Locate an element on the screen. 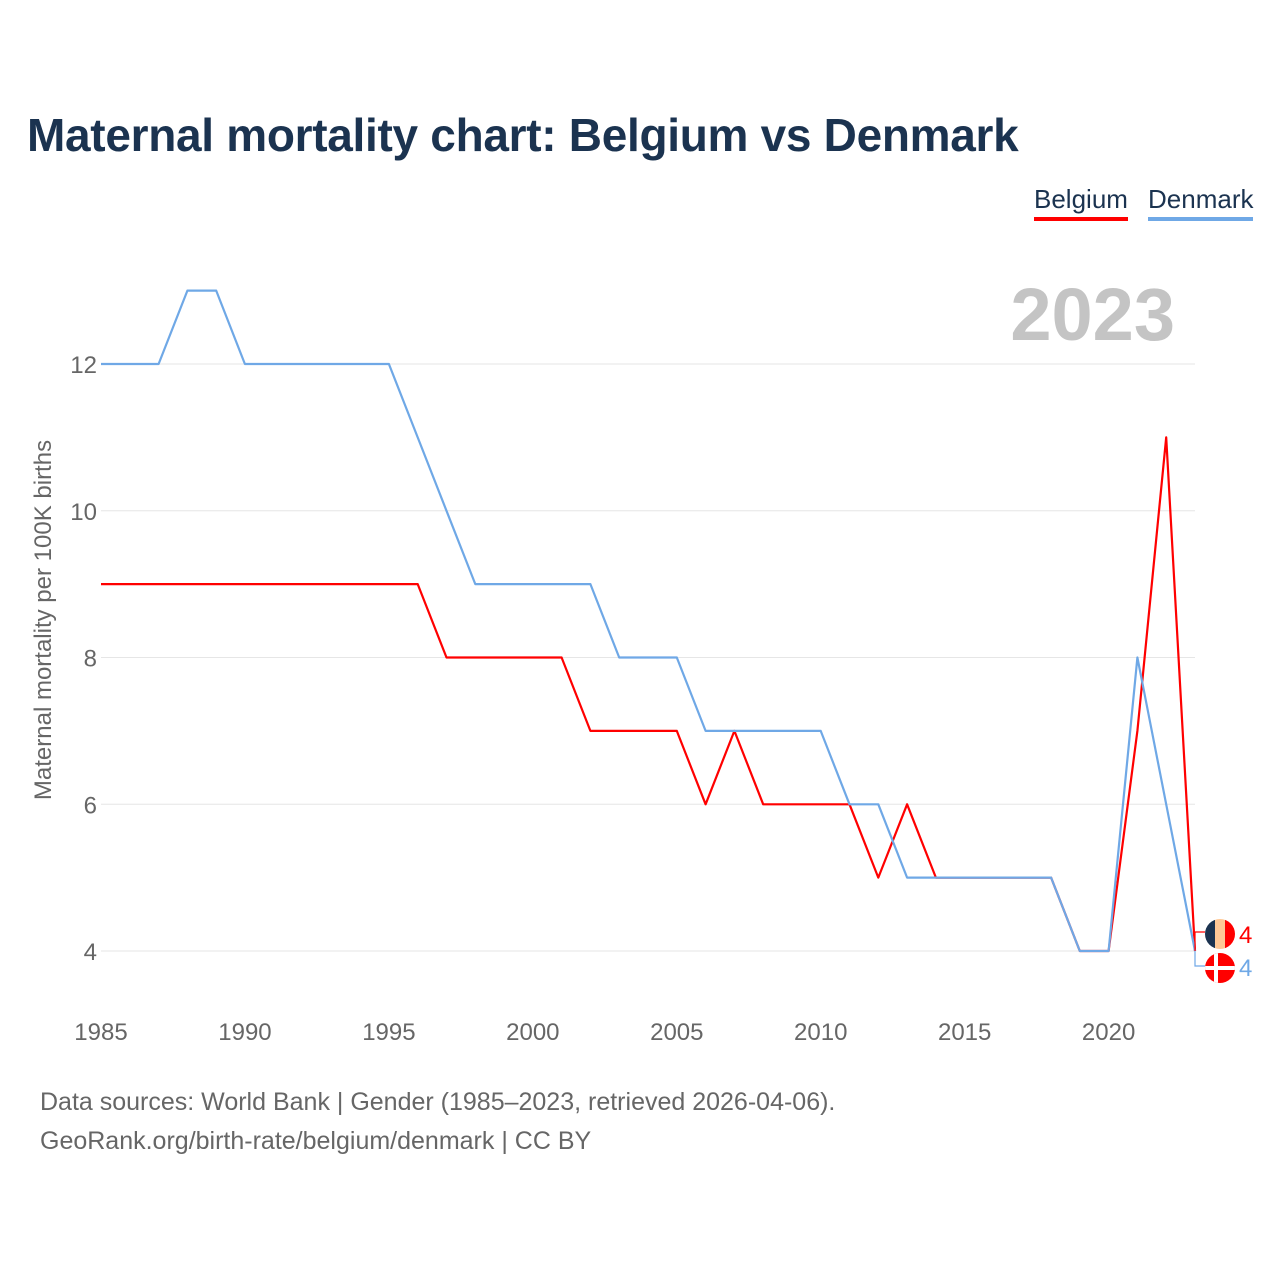 Image resolution: width=1280 pixels, height=1280 pixels. y-tick-label: 6 is located at coordinates (90, 805).